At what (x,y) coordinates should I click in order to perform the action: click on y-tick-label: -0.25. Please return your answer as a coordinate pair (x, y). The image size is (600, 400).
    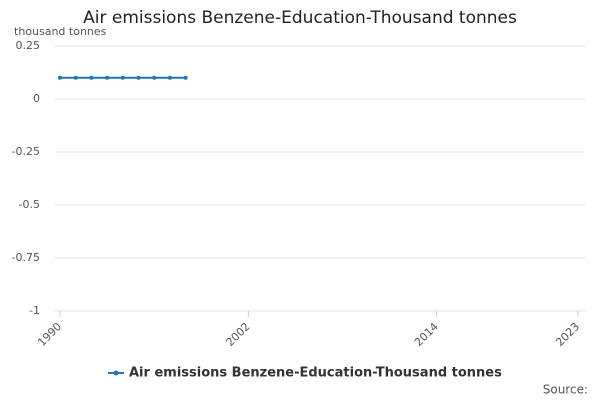
    Looking at the image, I should click on (26, 151).